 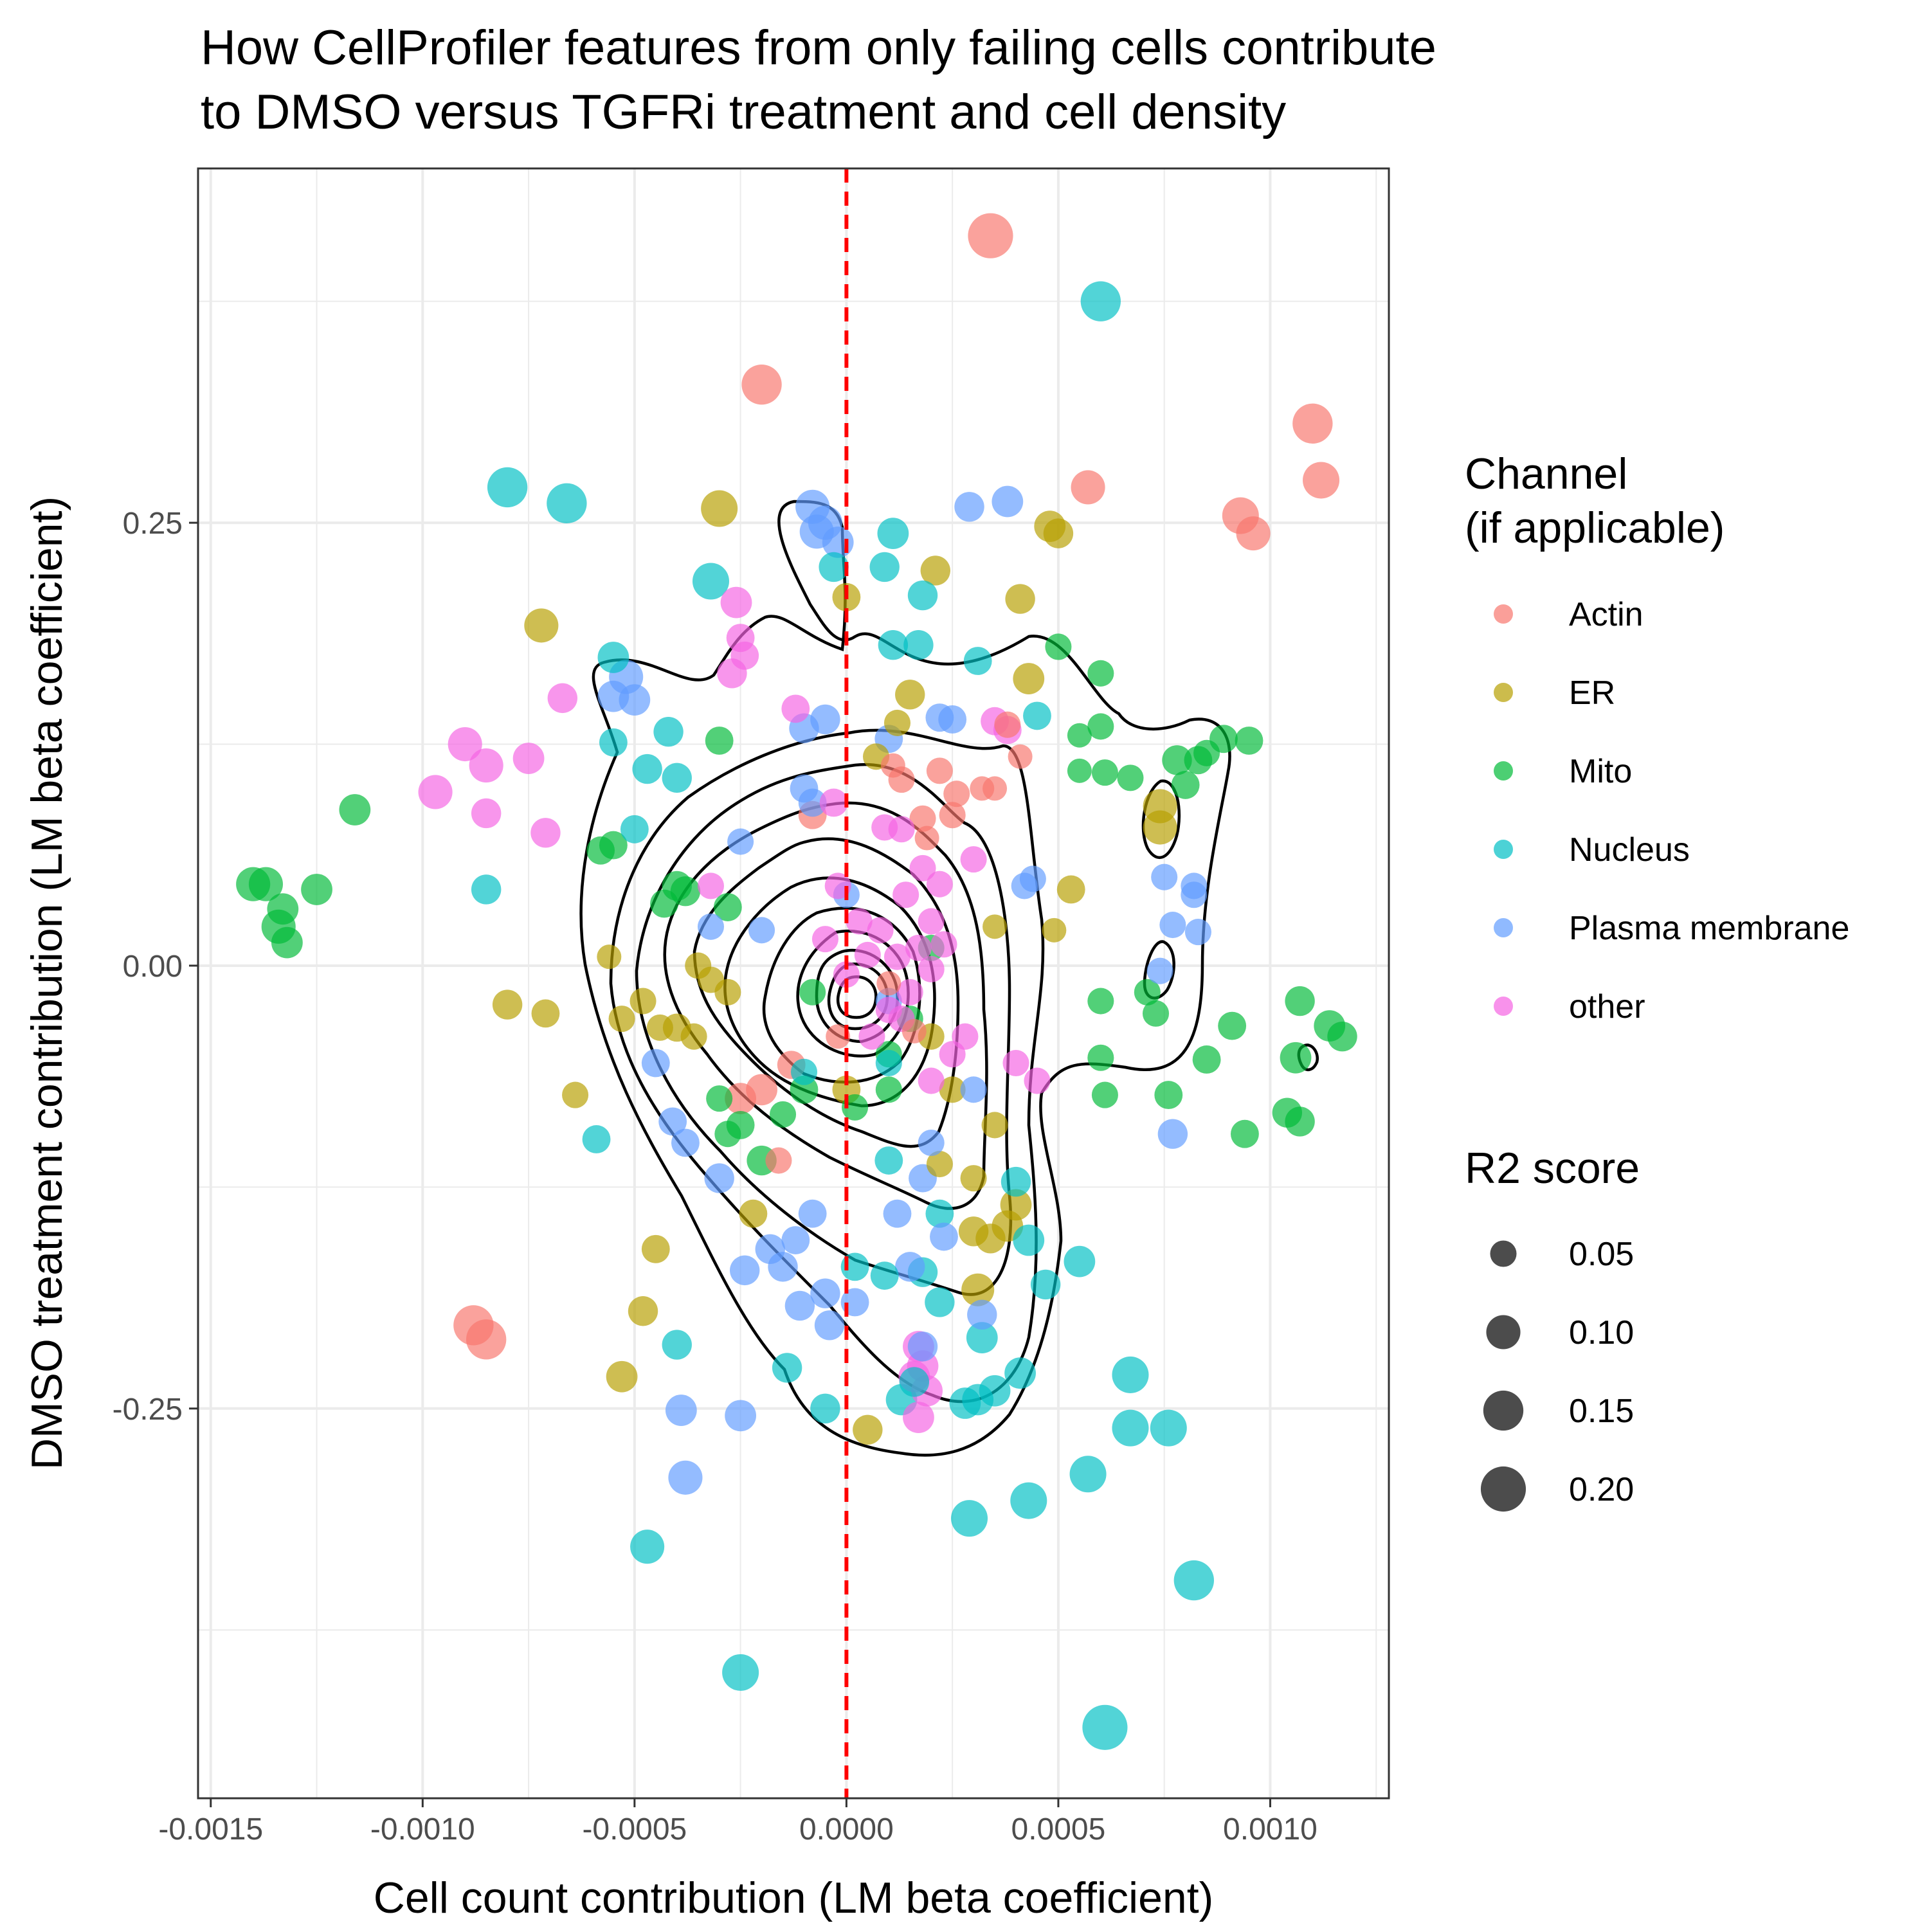 I want to click on channel-legend-title-line-2: (if applicable), so click(x=1595, y=527).